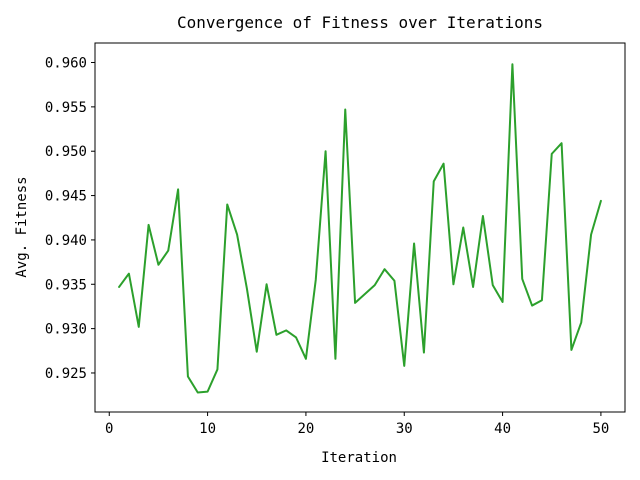 The height and width of the screenshot is (480, 640). Describe the element at coordinates (66, 241) in the screenshot. I see `y-tick-label: 0.940` at that location.